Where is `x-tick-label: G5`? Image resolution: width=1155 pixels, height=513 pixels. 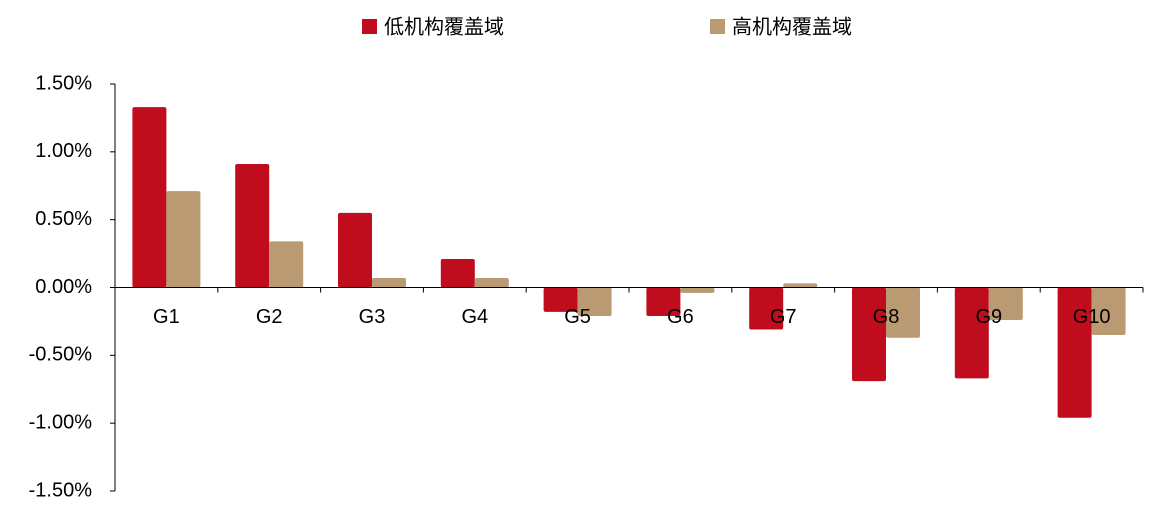
x-tick-label: G5 is located at coordinates (577, 317).